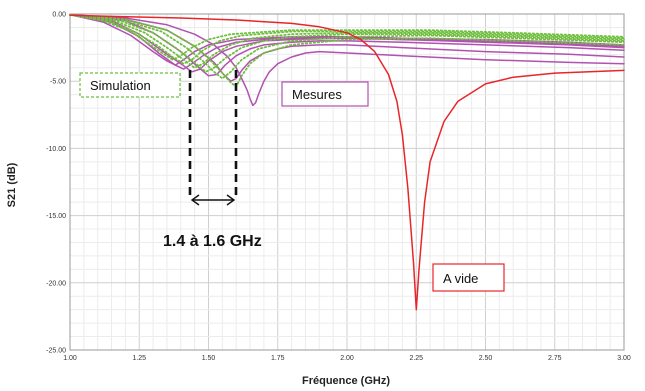 The height and width of the screenshot is (391, 645). I want to click on mesures-label: Mesures, so click(317, 94).